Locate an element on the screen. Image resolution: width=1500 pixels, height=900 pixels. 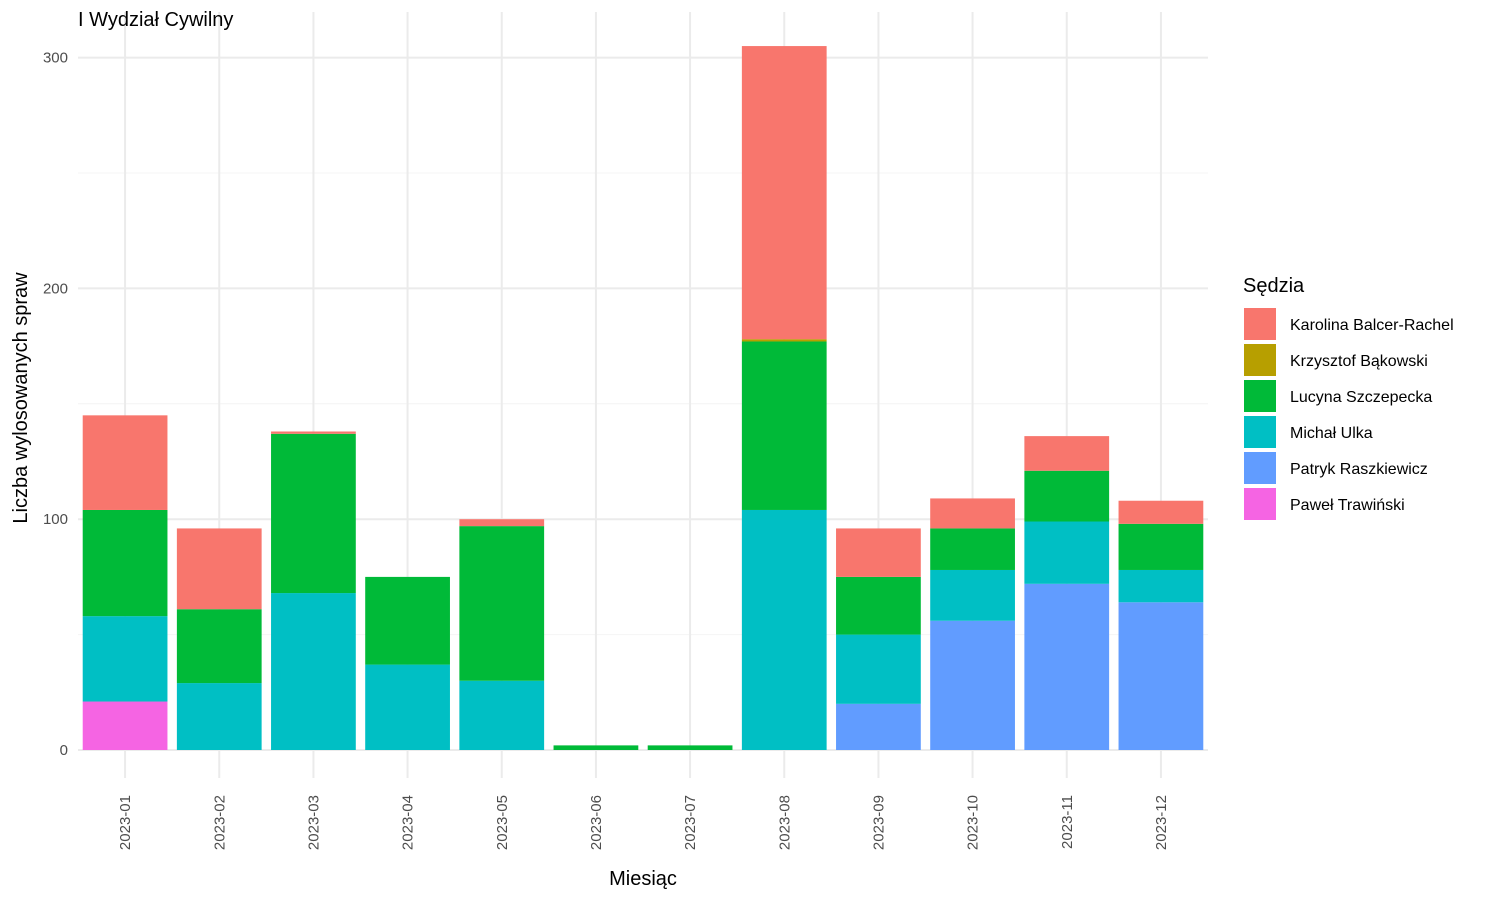
y-tick-label: 0 is located at coordinates (64, 750).